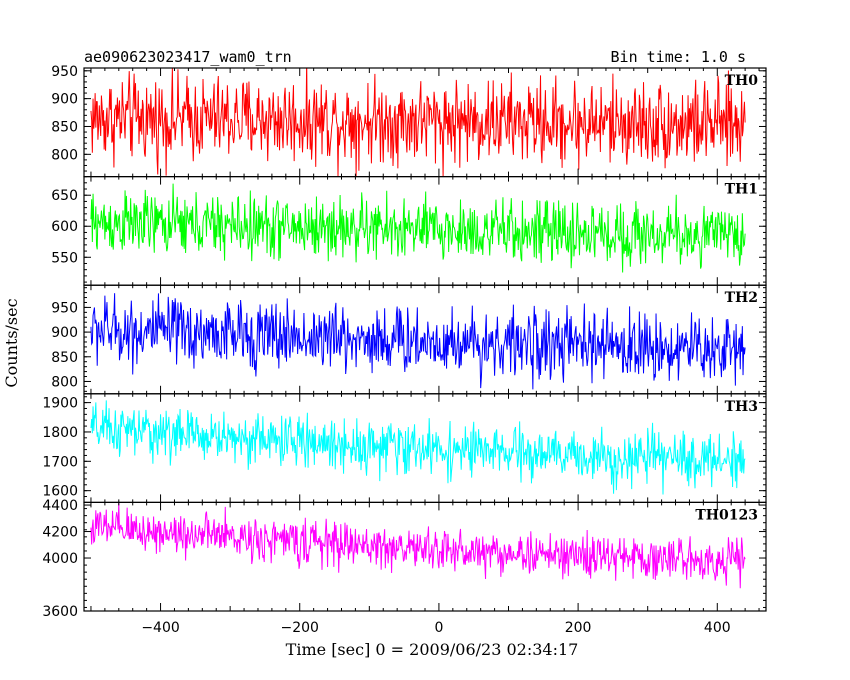 This screenshot has height=680, width=850. What do you see at coordinates (432, 649) in the screenshot?
I see `x-axis-label: Time [sec] 0 = 2009/06/23 02:34:17` at bounding box center [432, 649].